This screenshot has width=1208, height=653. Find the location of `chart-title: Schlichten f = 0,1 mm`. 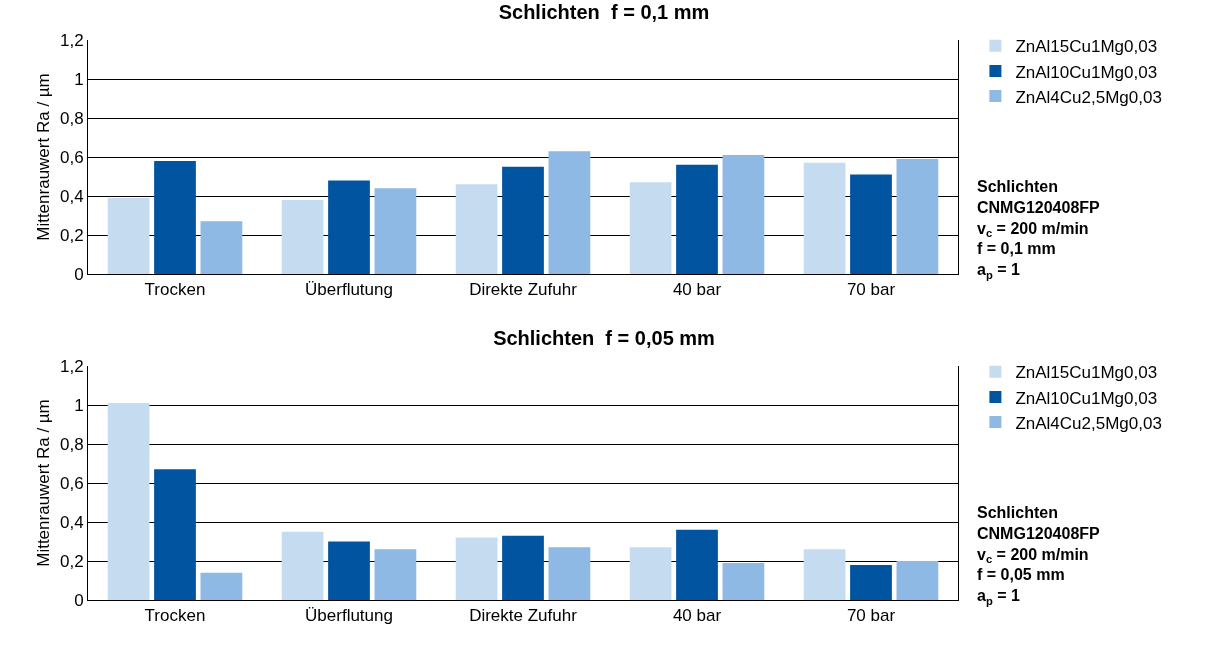

chart-title: Schlichten f = 0,1 mm is located at coordinates (604, 11).